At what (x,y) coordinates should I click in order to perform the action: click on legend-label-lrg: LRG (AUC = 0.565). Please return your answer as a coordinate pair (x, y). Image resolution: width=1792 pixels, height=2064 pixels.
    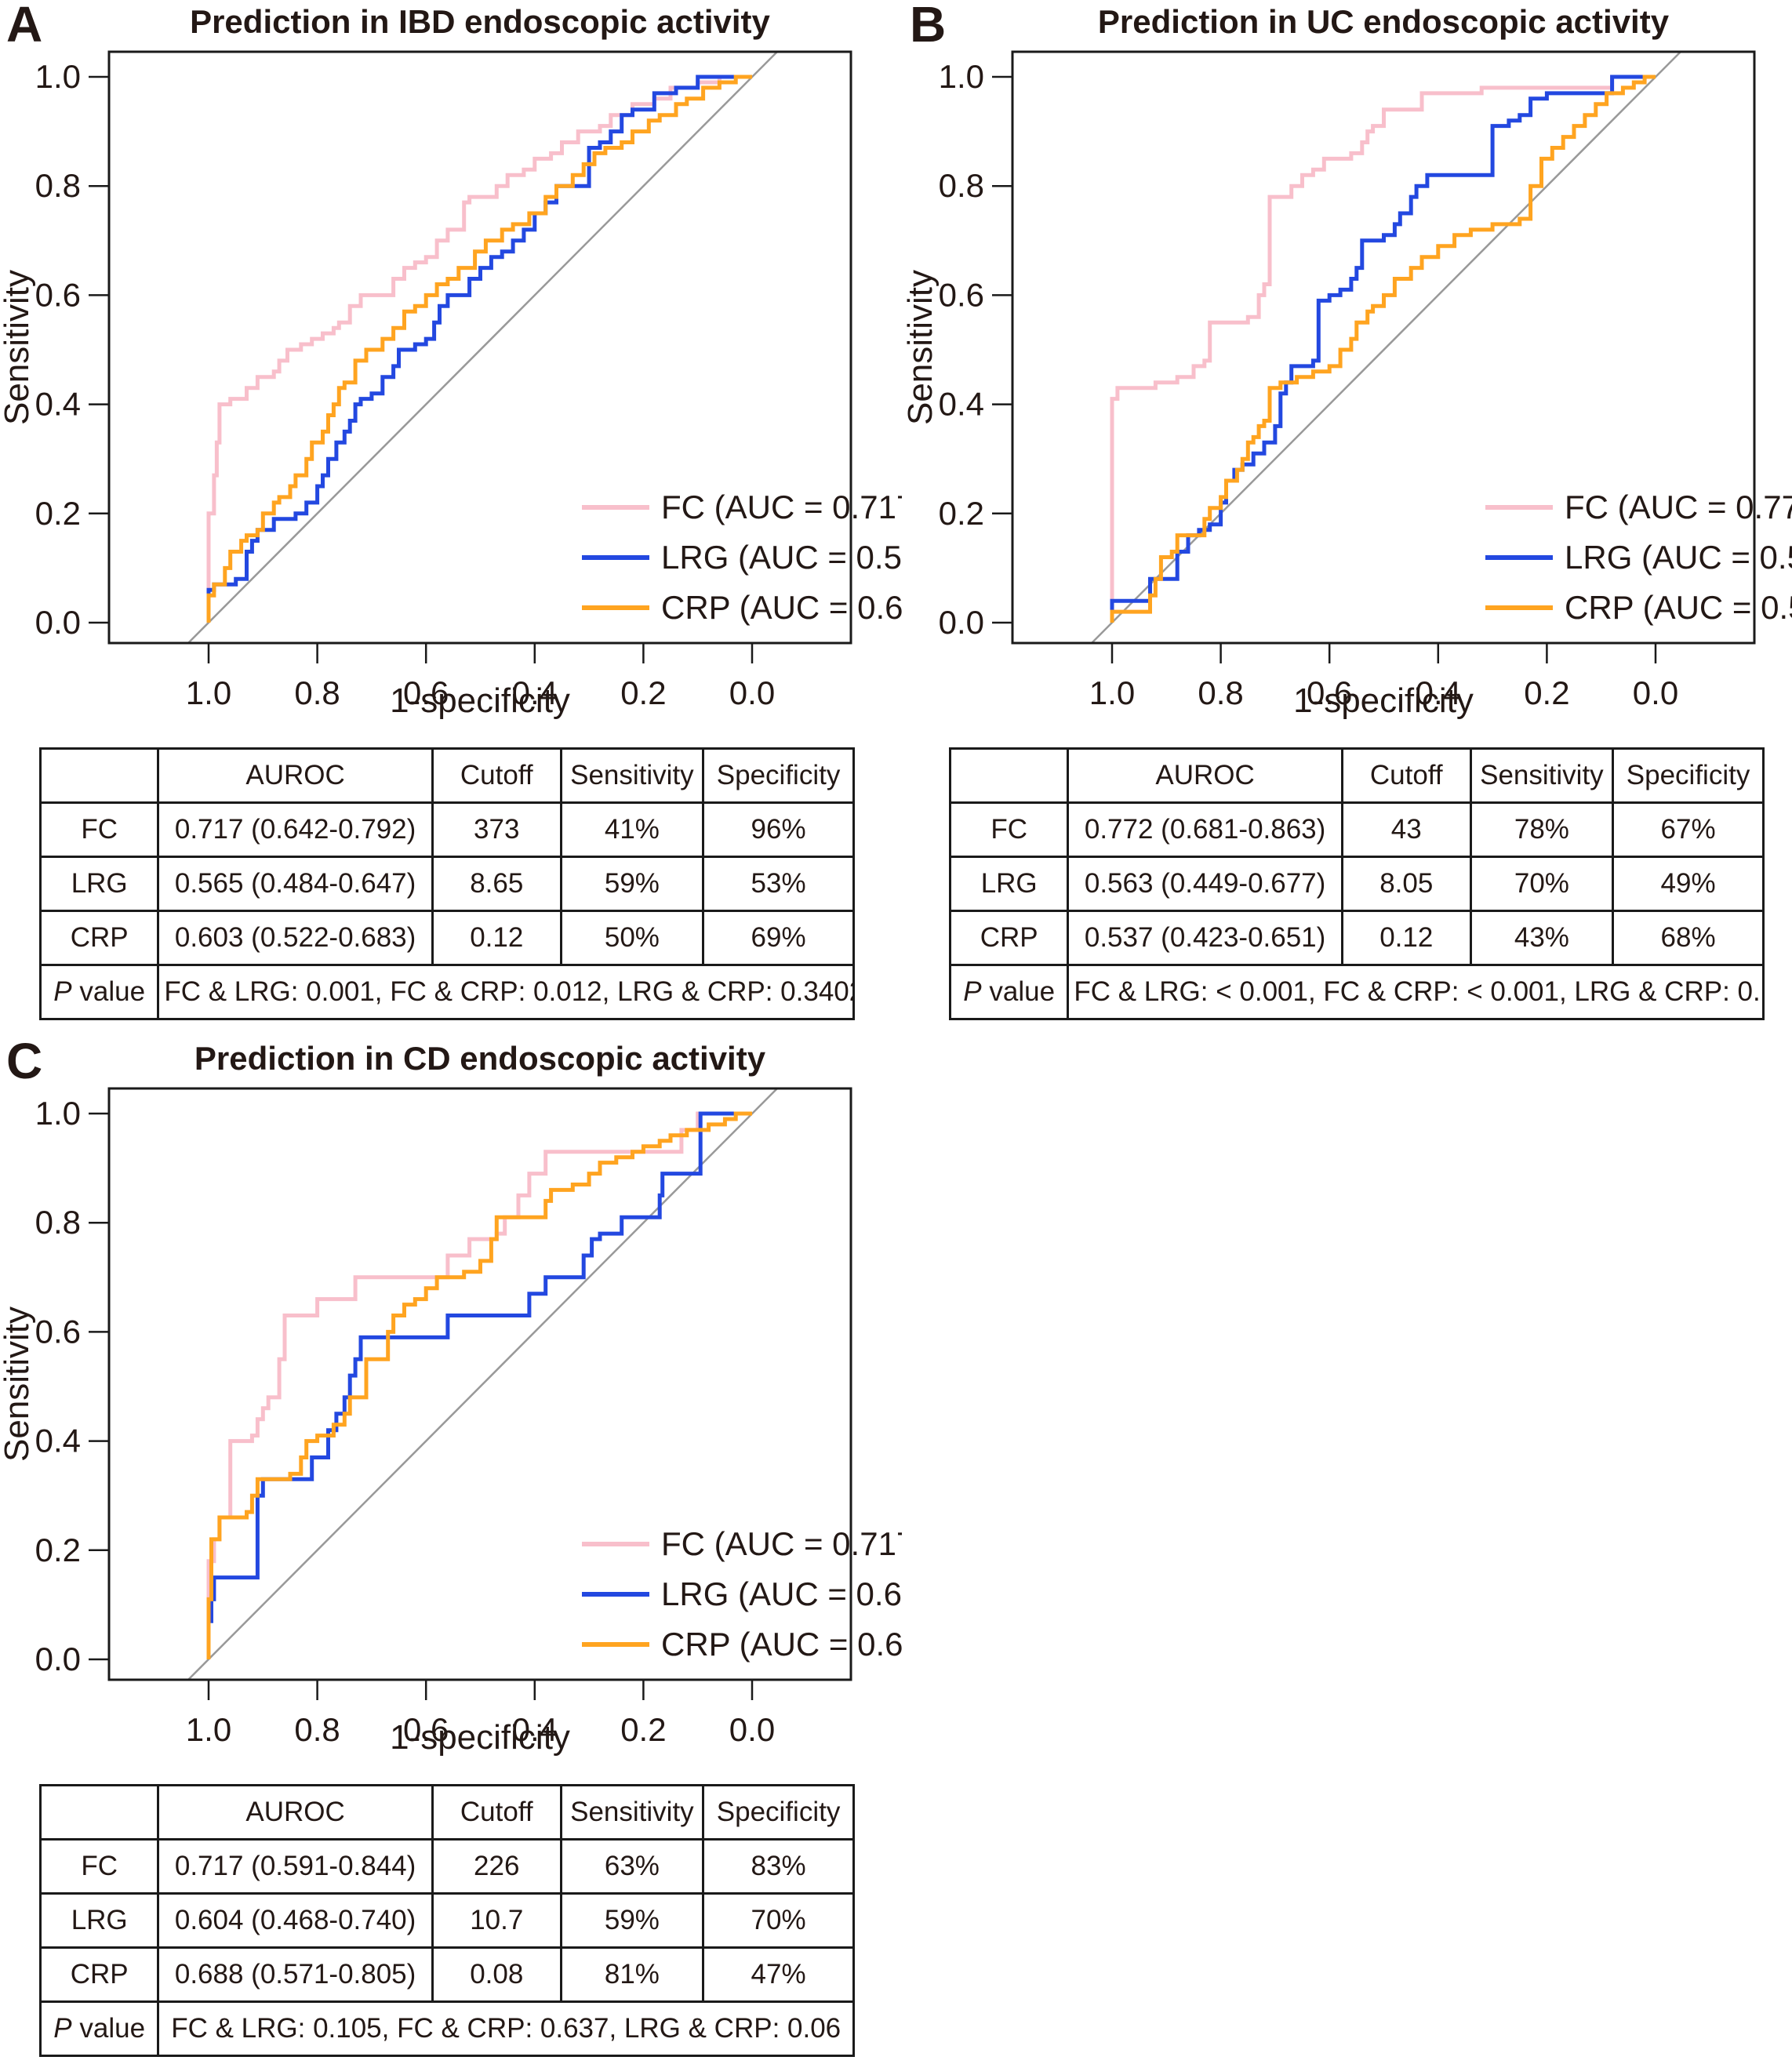
    Looking at the image, I should click on (781, 558).